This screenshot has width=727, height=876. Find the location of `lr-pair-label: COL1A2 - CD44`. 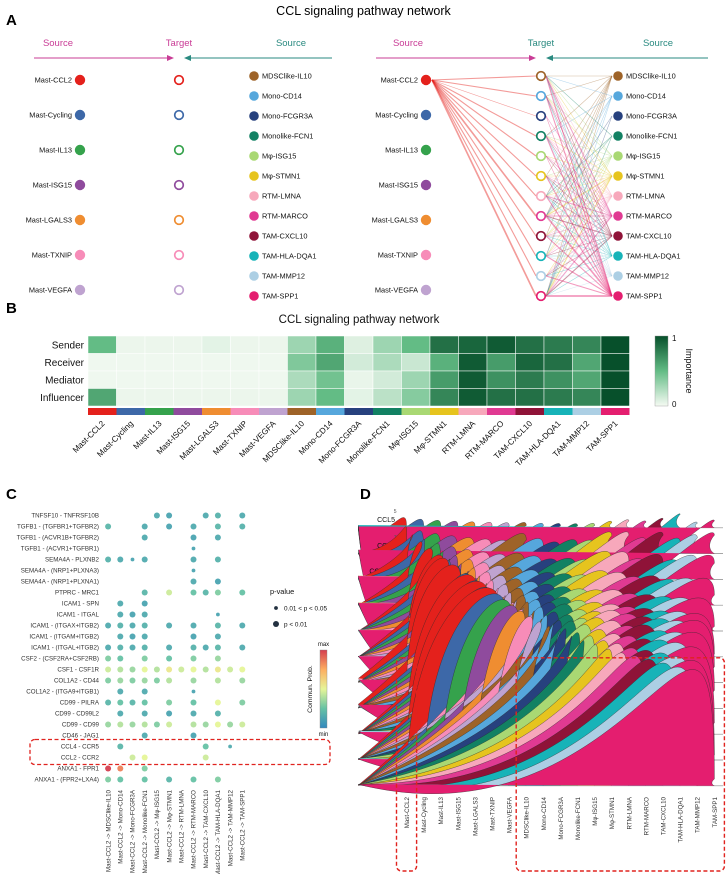

lr-pair-label: COL1A2 - CD44 is located at coordinates (77, 681).